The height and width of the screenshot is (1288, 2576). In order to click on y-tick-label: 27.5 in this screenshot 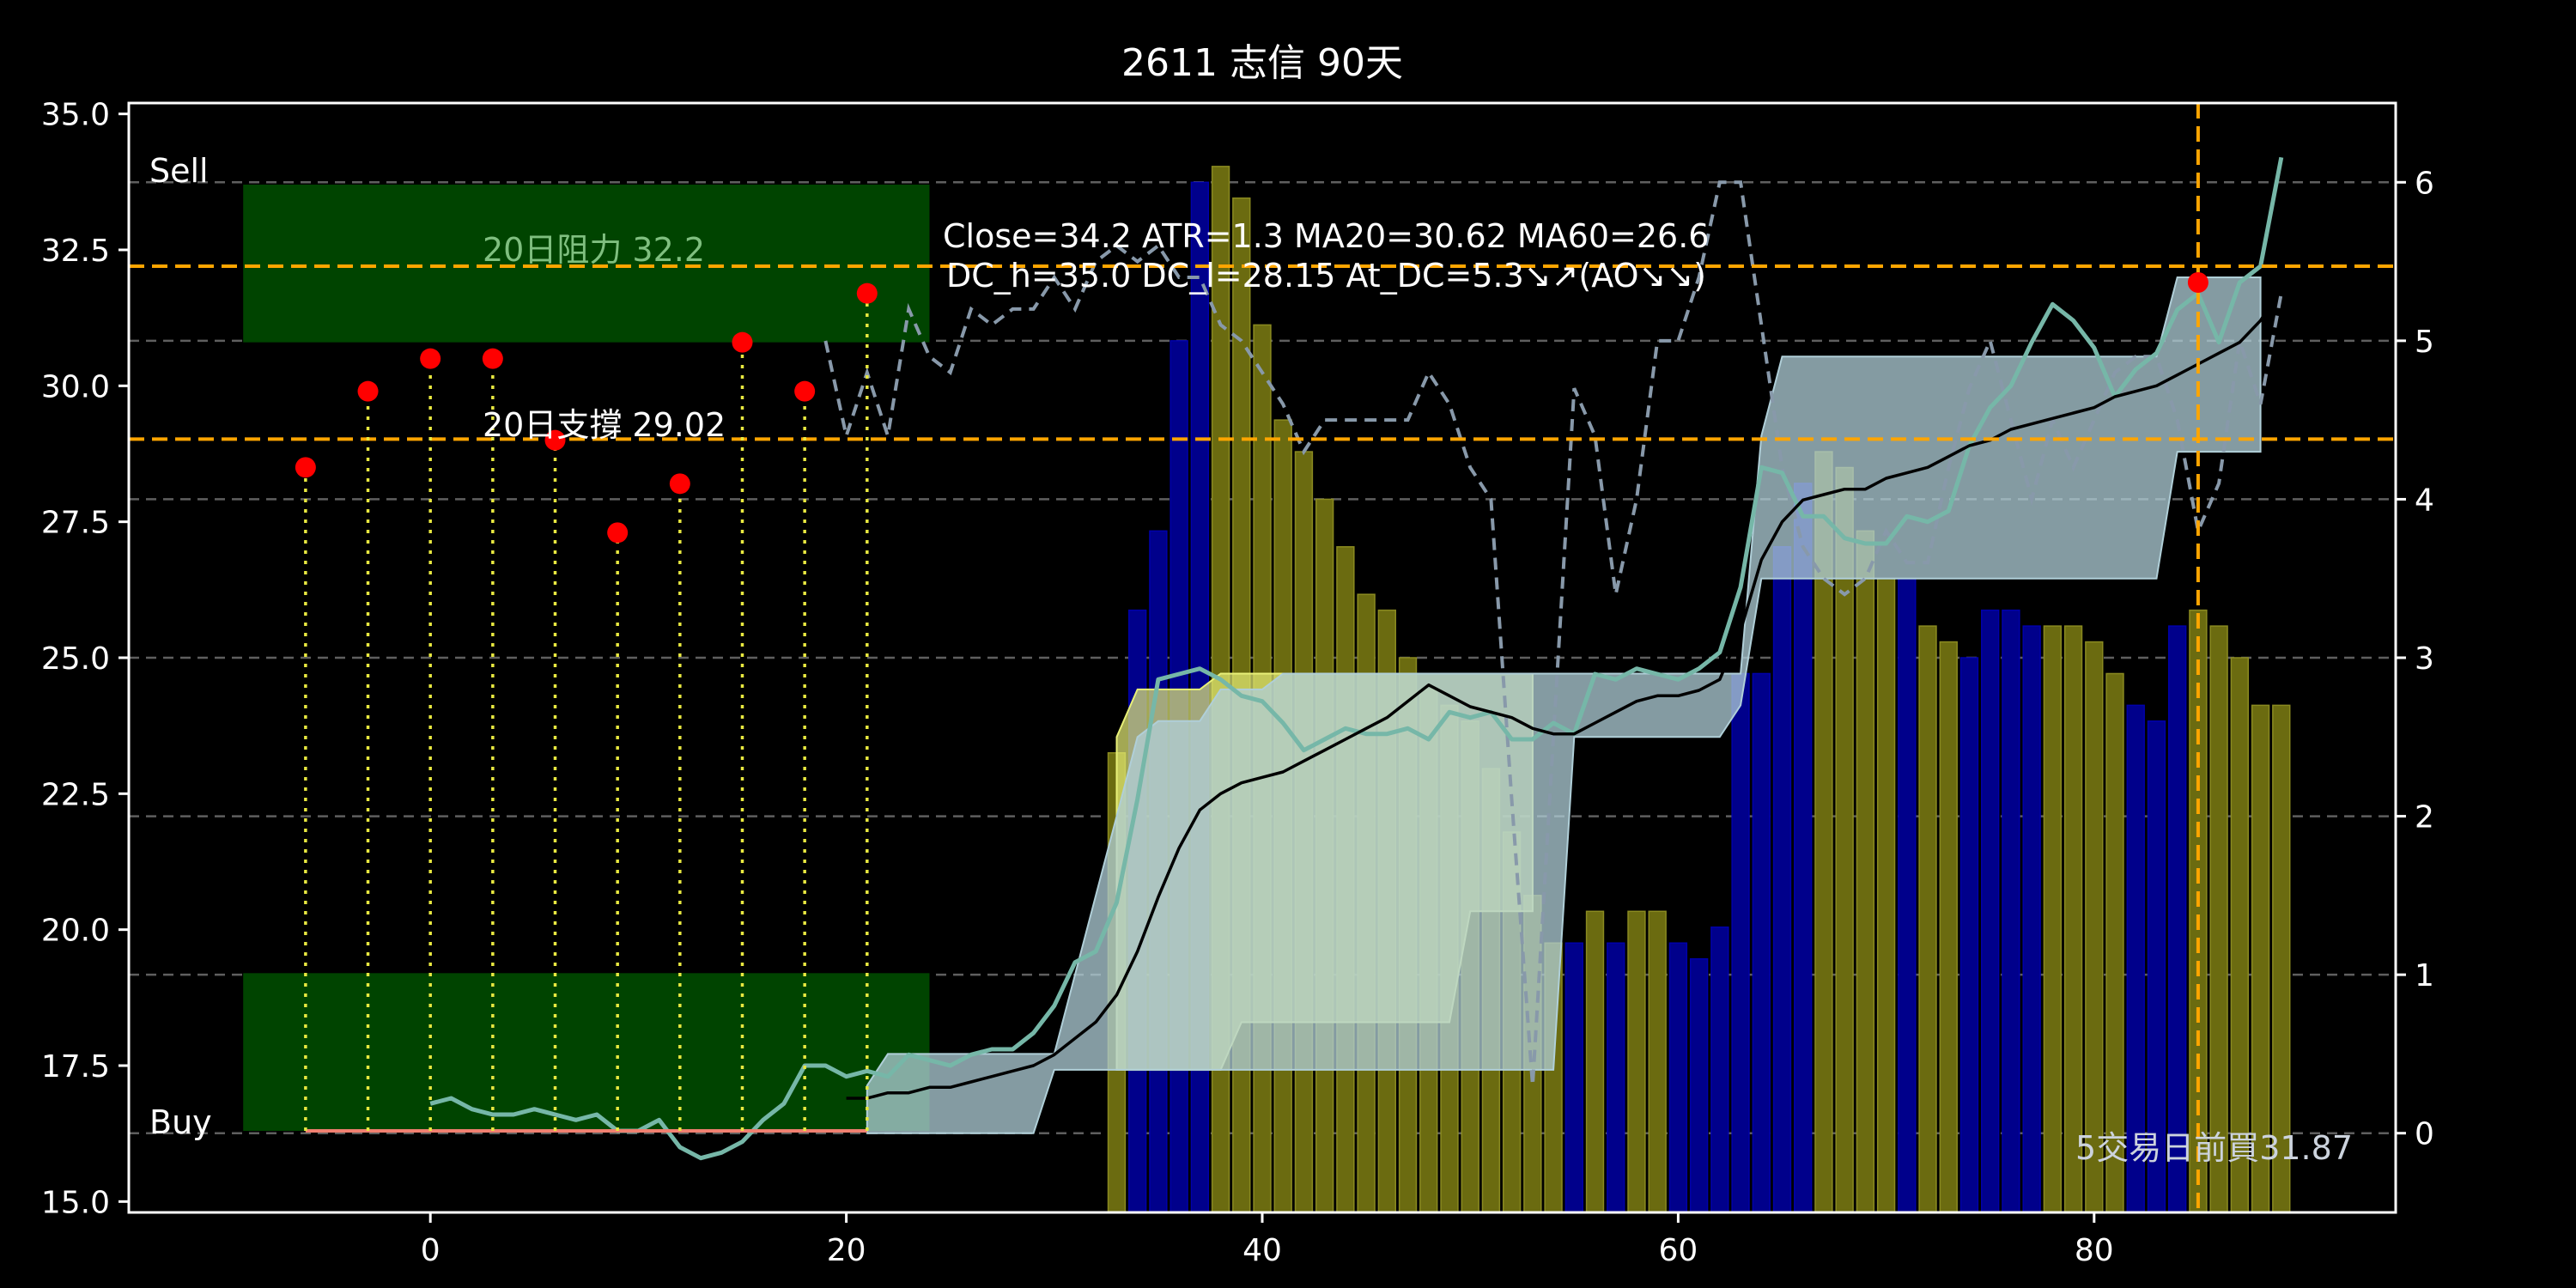, I will do `click(75, 523)`.